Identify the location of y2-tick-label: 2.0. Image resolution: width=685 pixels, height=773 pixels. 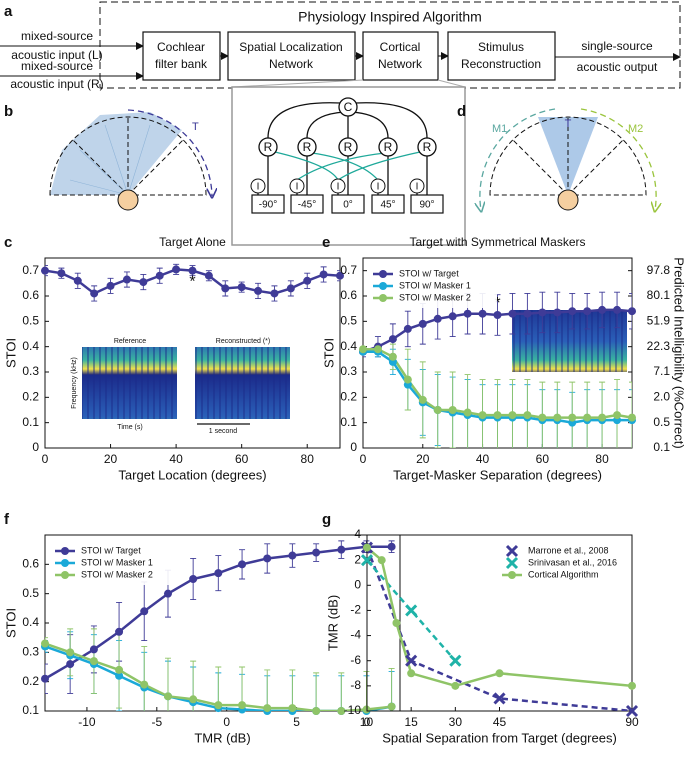
(661, 397).